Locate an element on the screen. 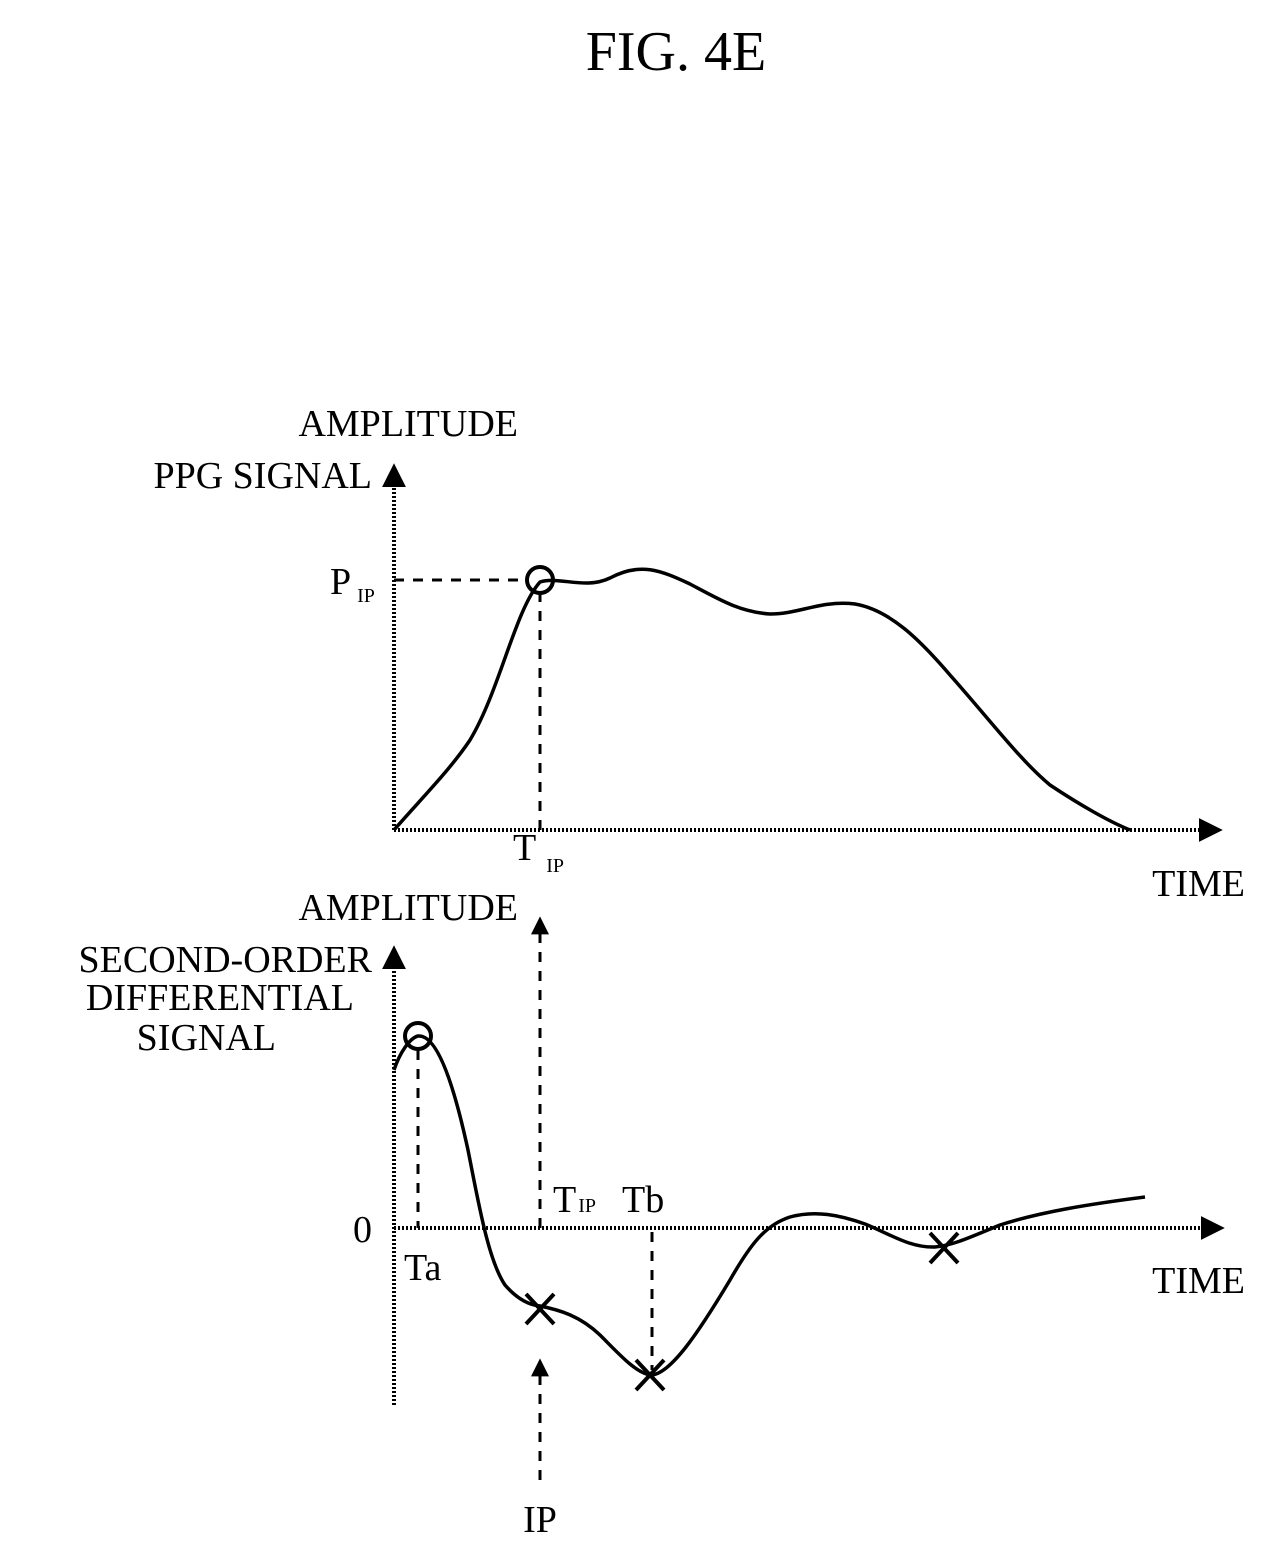 The width and height of the screenshot is (1265, 1550). ppg-x-label: TIME is located at coordinates (1198, 884).